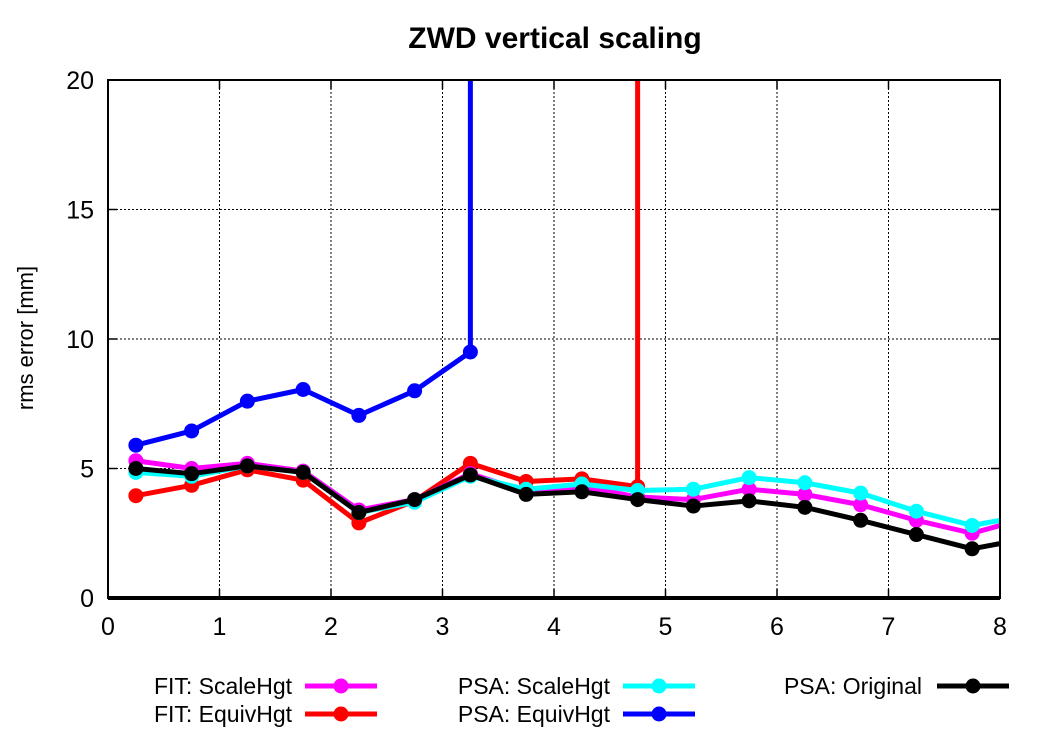 Image resolution: width=1050 pixels, height=733 pixels. I want to click on legend-label: PSA: Original, so click(853, 686).